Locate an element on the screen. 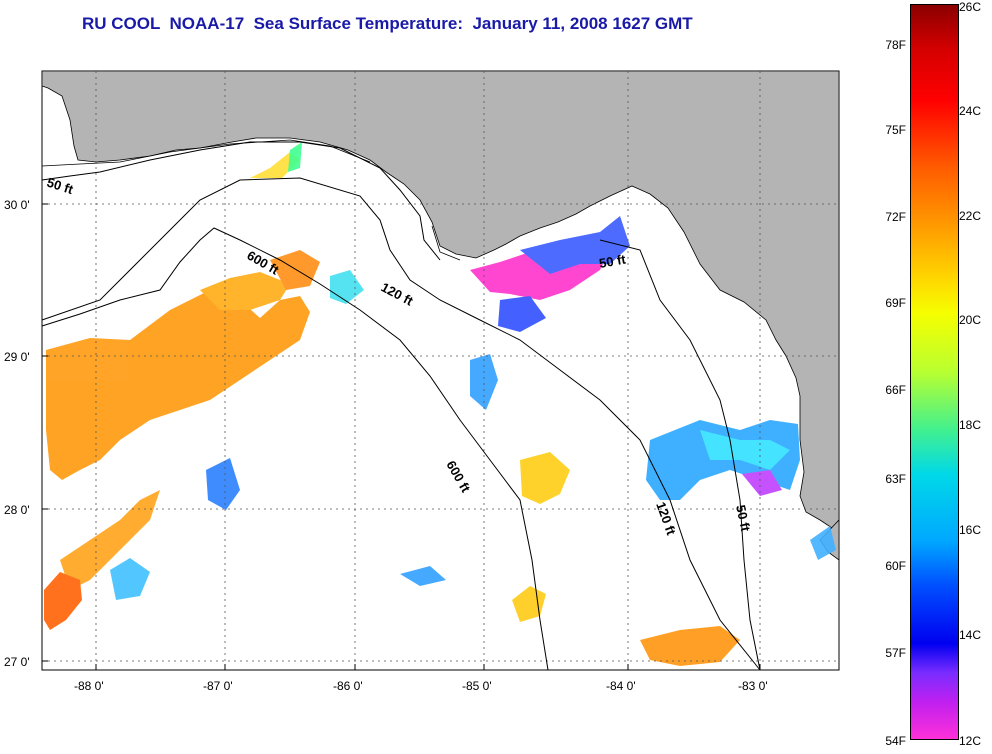  contour-50ft-east is located at coordinates (680, 455).